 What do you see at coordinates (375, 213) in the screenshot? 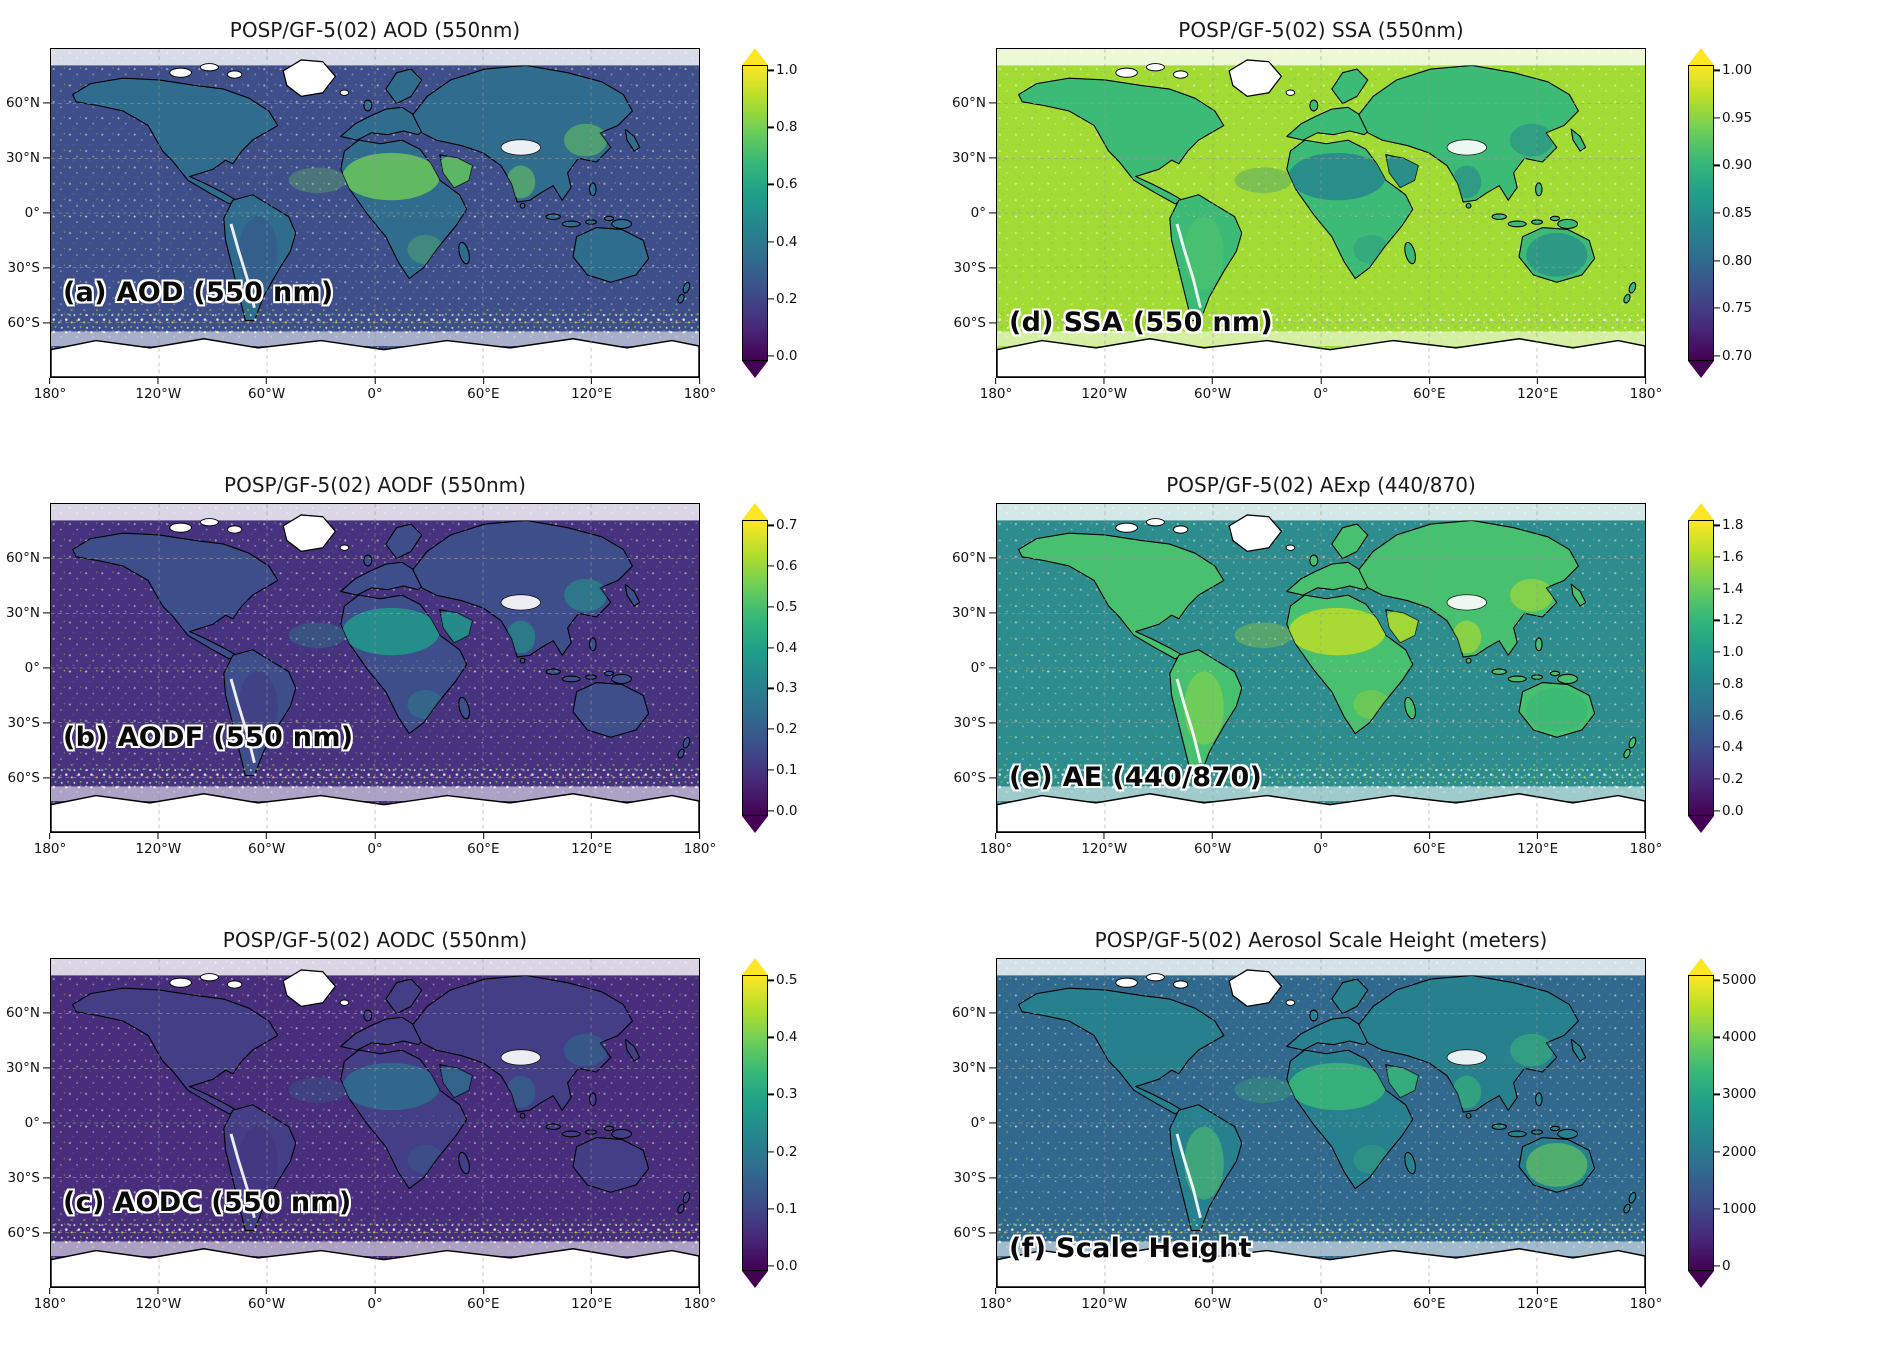
I see `map-canvas: (a) AOD (550 nm)` at bounding box center [375, 213].